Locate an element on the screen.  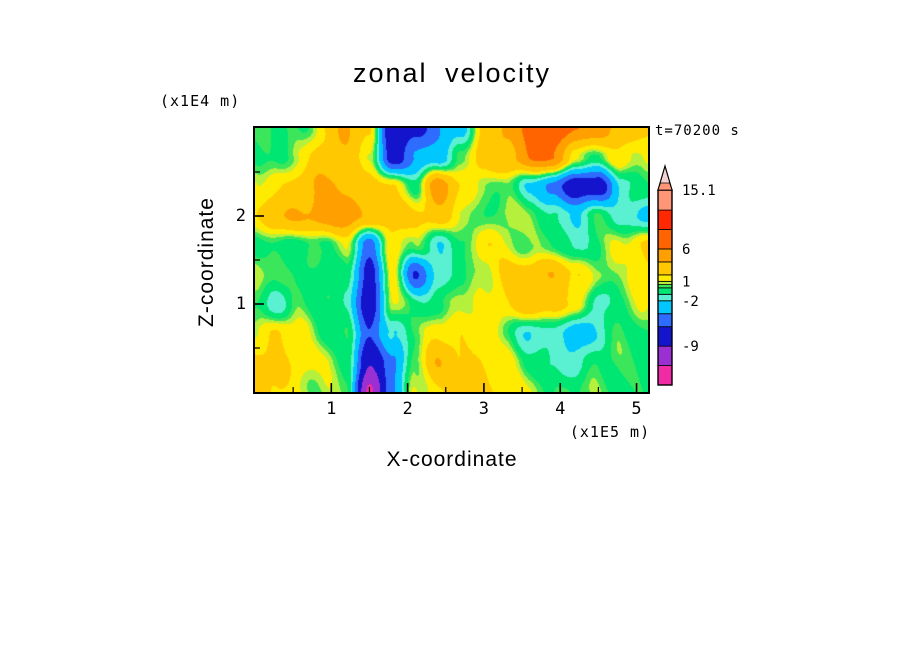
x-tick-label: 1 is located at coordinates (331, 409).